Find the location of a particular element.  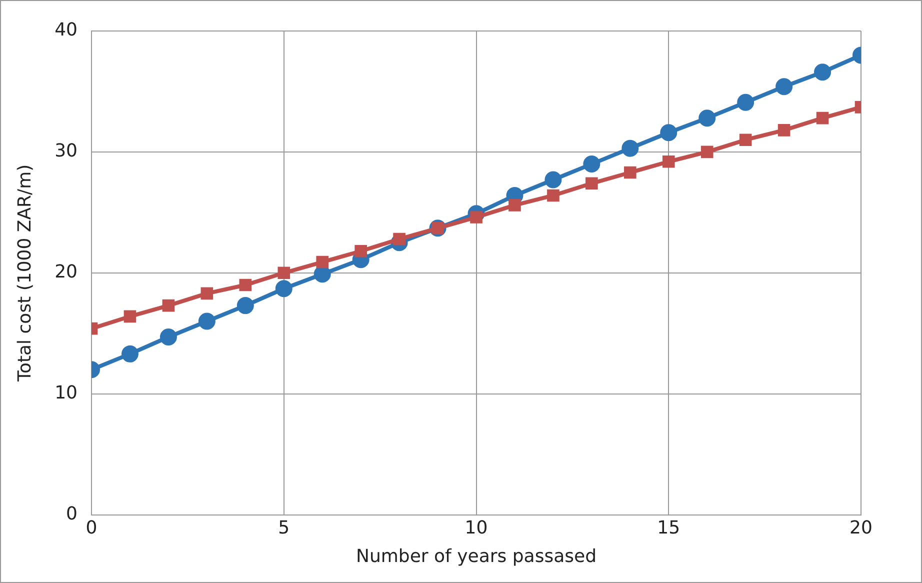

y-tick-label: 10 is located at coordinates (66, 393).